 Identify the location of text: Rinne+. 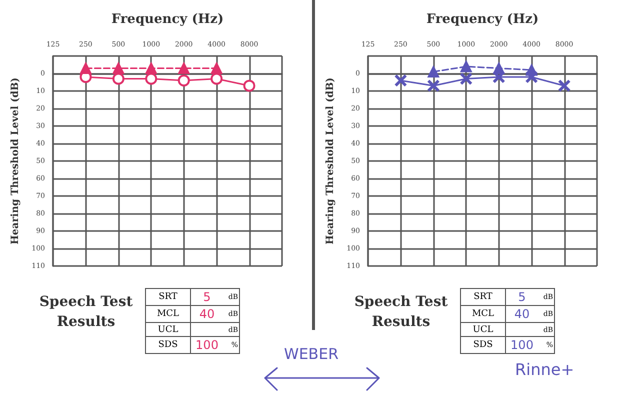
(544, 369).